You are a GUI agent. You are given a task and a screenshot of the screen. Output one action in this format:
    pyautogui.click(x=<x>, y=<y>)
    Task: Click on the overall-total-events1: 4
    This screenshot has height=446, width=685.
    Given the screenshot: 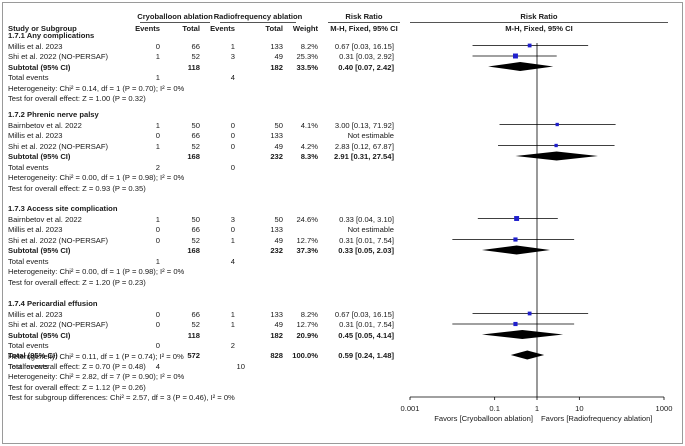 What is the action you would take?
    pyautogui.click(x=157, y=366)
    